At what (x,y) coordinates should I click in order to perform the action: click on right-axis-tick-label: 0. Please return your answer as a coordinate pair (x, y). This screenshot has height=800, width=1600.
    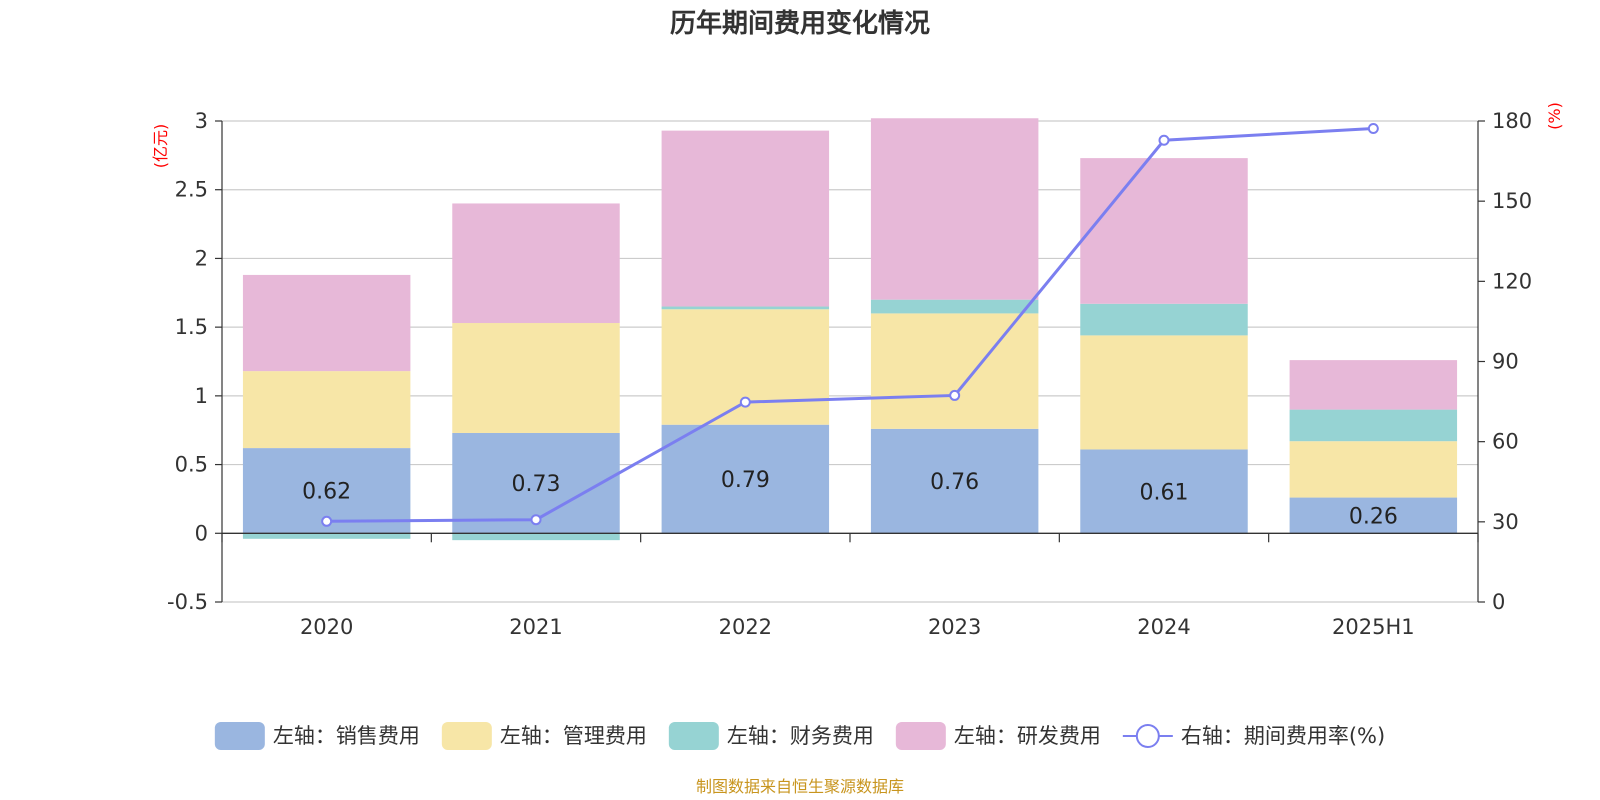
    Looking at the image, I should click on (1498, 602).